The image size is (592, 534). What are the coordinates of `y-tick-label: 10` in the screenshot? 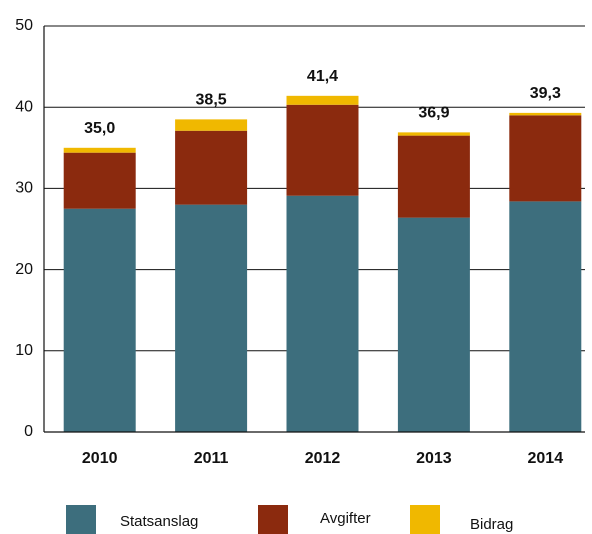 It's located at (24, 350).